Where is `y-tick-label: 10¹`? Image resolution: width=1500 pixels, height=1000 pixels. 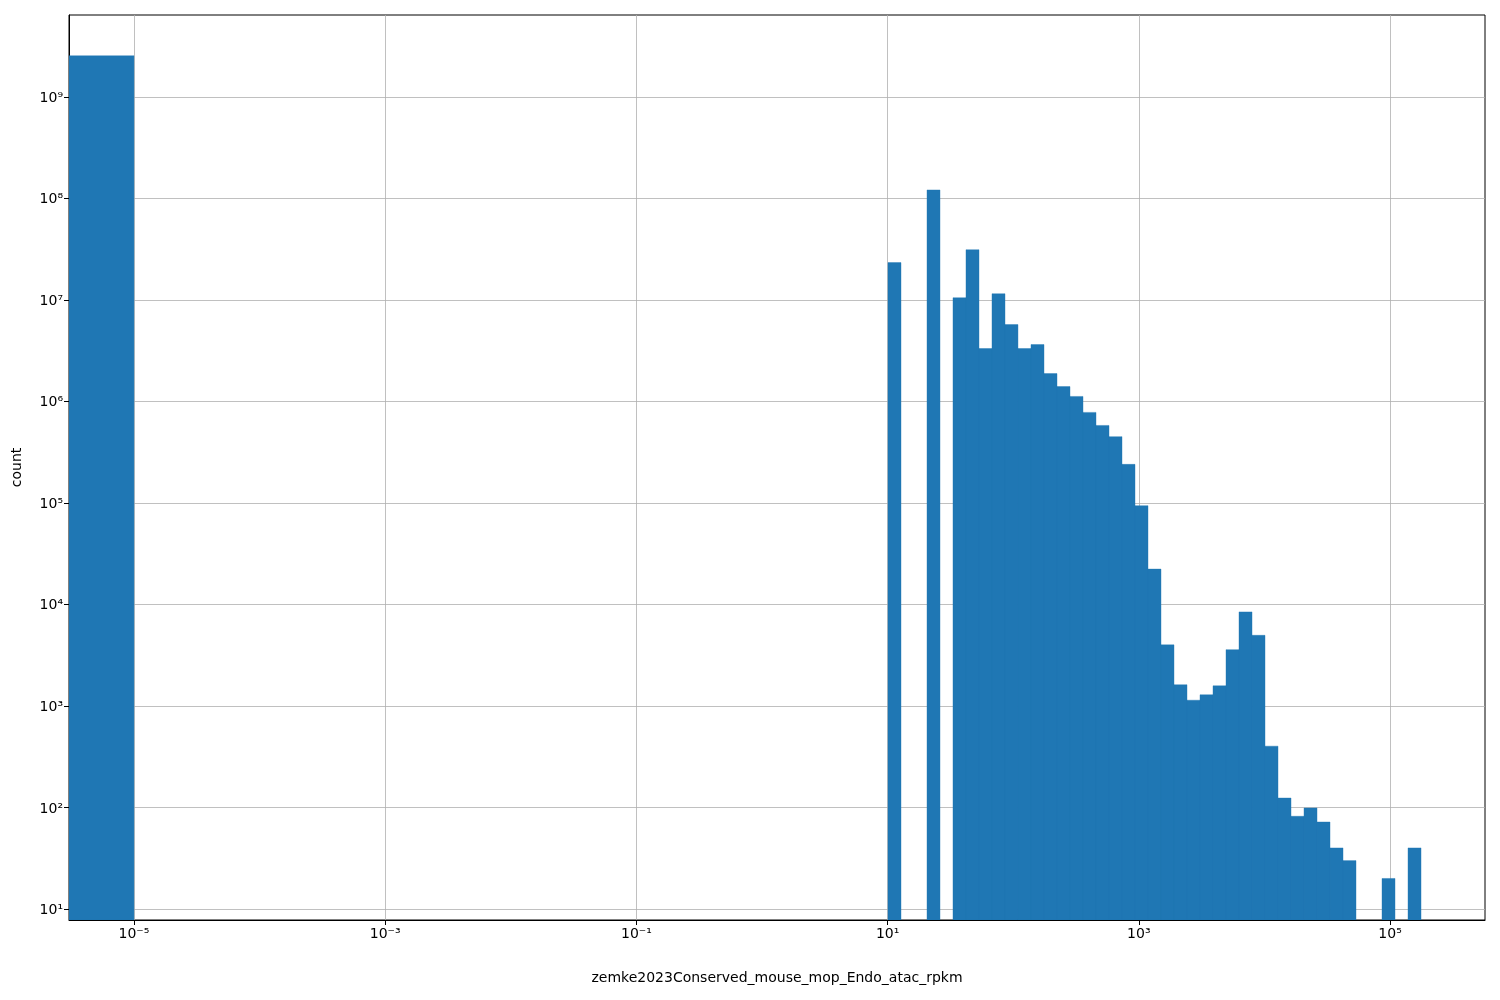 y-tick-label: 10¹ is located at coordinates (51, 909).